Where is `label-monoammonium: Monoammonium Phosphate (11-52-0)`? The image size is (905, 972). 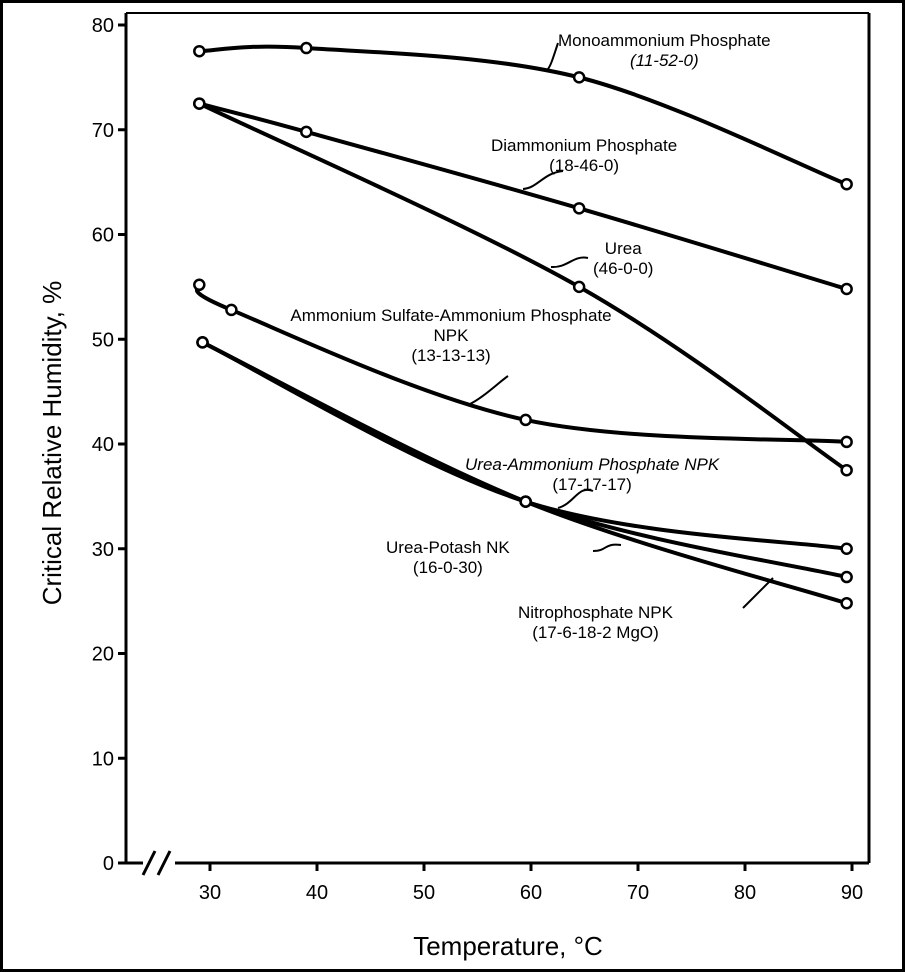 label-monoammonium: Monoammonium Phosphate (11-52-0) is located at coordinates (664, 50).